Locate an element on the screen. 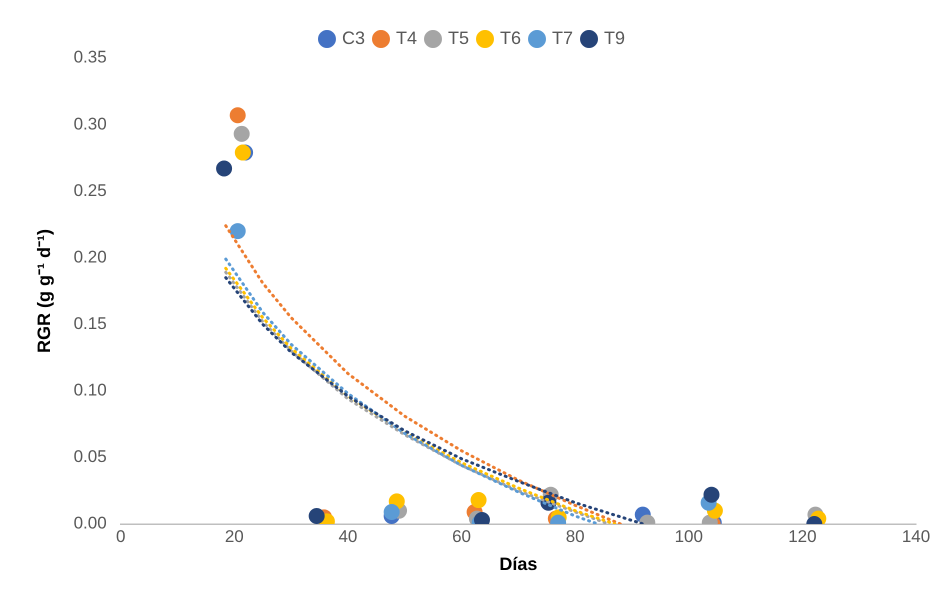 This screenshot has width=936, height=590. legend-label: T7 is located at coordinates (563, 38).